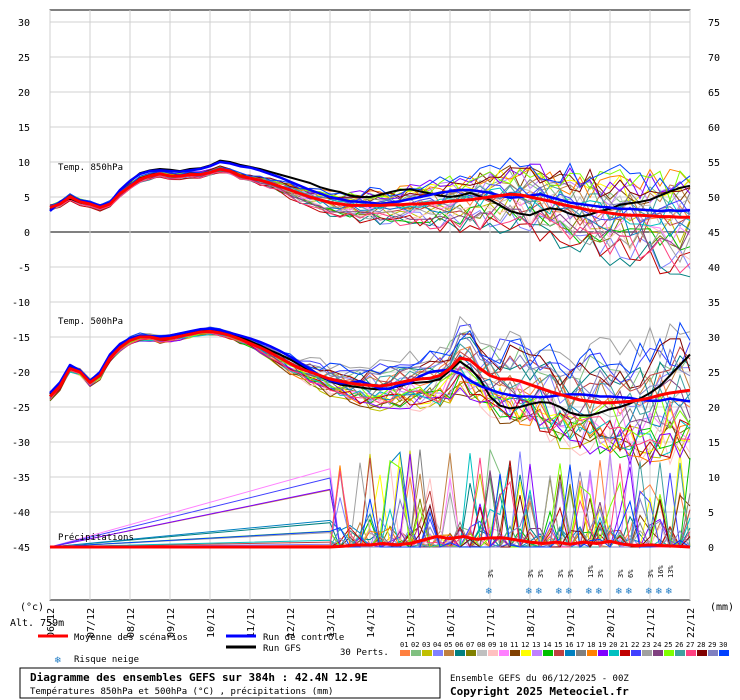  What do you see at coordinates (171, 623) in the screenshot?
I see `x-tick-label: 09/12` at bounding box center [171, 623].